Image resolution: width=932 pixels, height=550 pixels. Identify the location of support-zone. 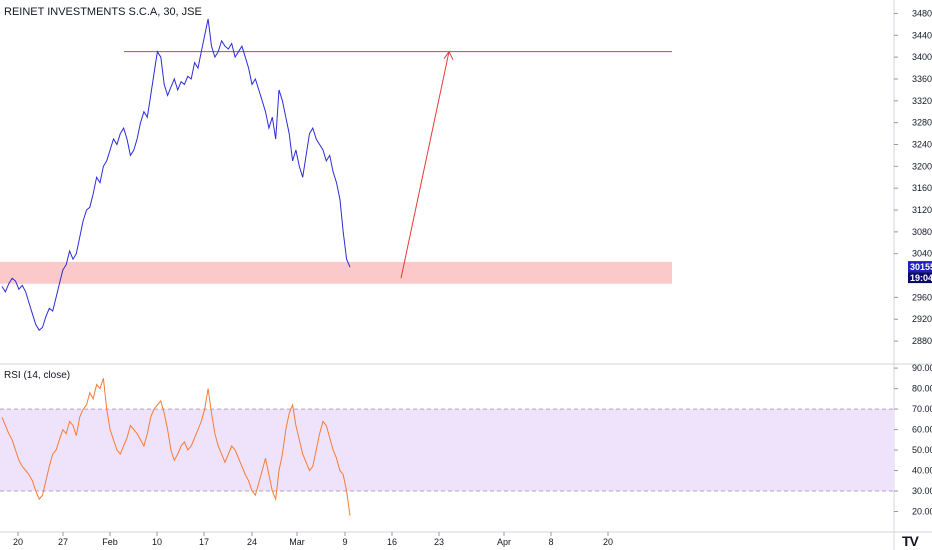
(336, 272).